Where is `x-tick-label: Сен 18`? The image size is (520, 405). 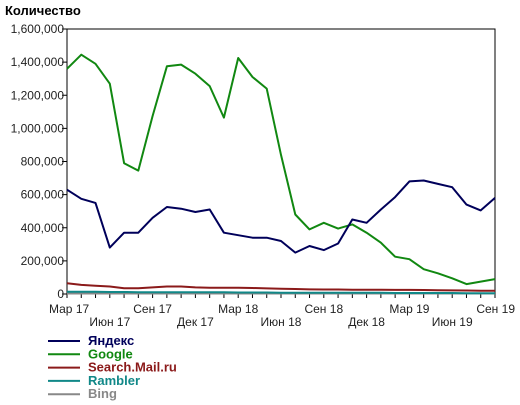
x-tick-label: Сен 18 is located at coordinates (323, 309).